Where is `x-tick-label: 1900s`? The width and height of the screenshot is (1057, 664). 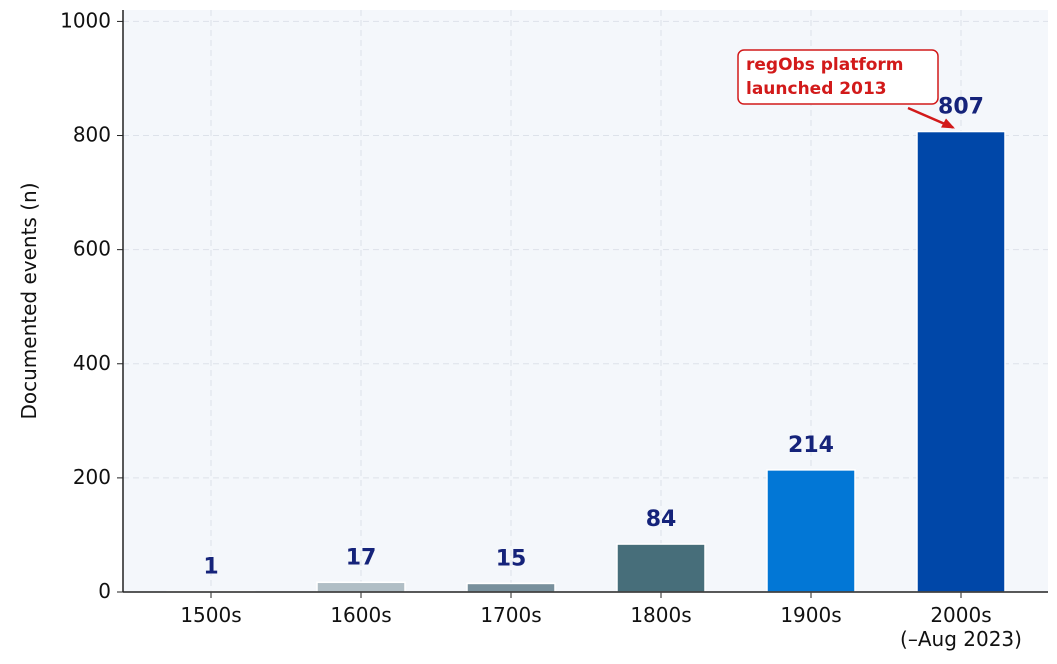
x-tick-label: 1900s is located at coordinates (810, 615).